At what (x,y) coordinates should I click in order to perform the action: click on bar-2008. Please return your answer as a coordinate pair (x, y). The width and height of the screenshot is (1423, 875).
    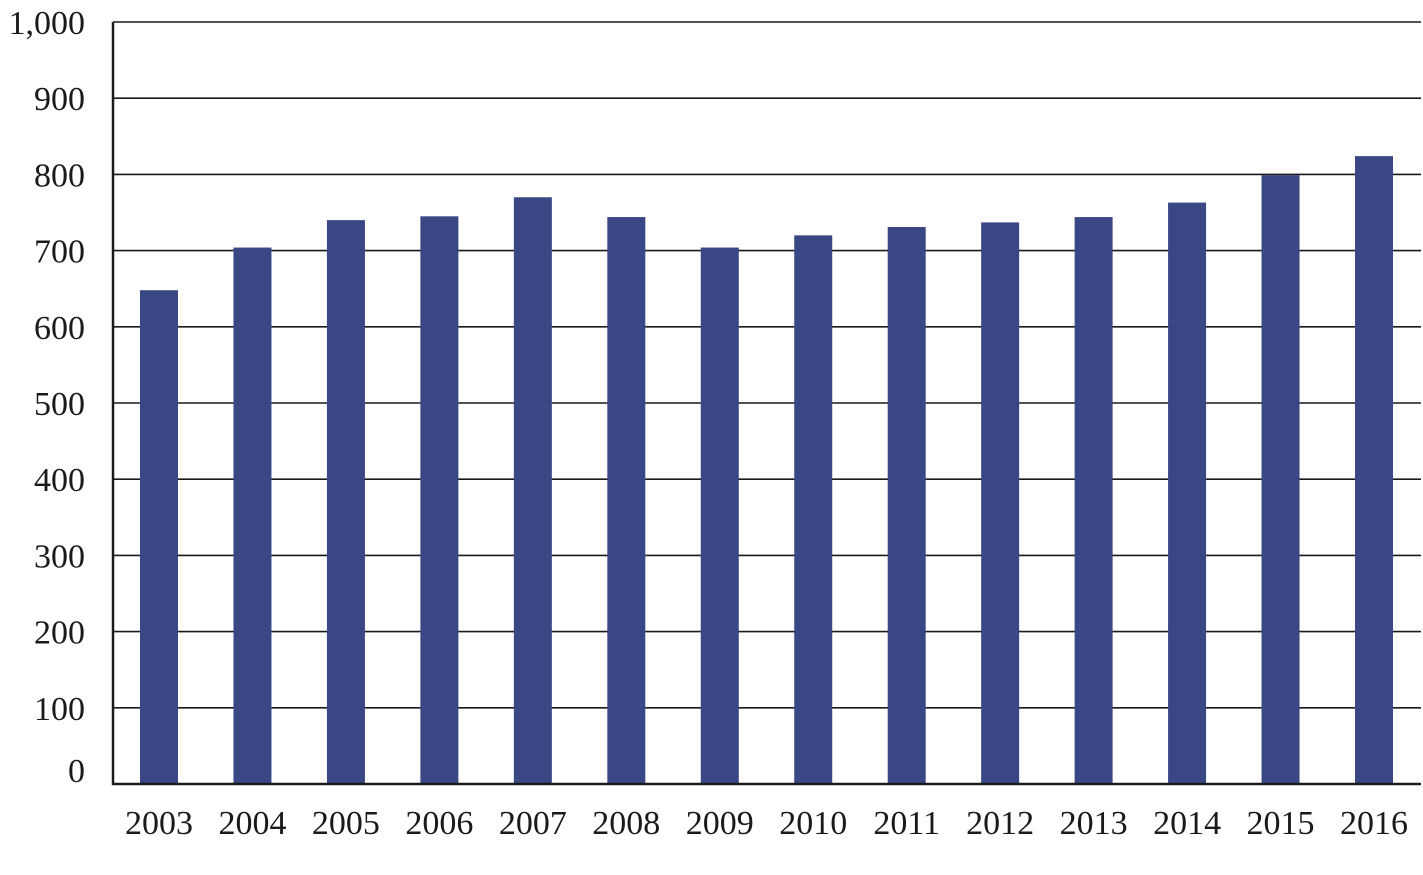
    Looking at the image, I should click on (626, 500).